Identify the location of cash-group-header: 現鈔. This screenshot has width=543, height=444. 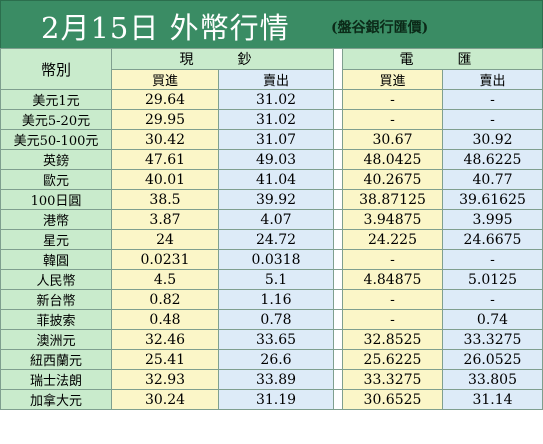
(222, 59).